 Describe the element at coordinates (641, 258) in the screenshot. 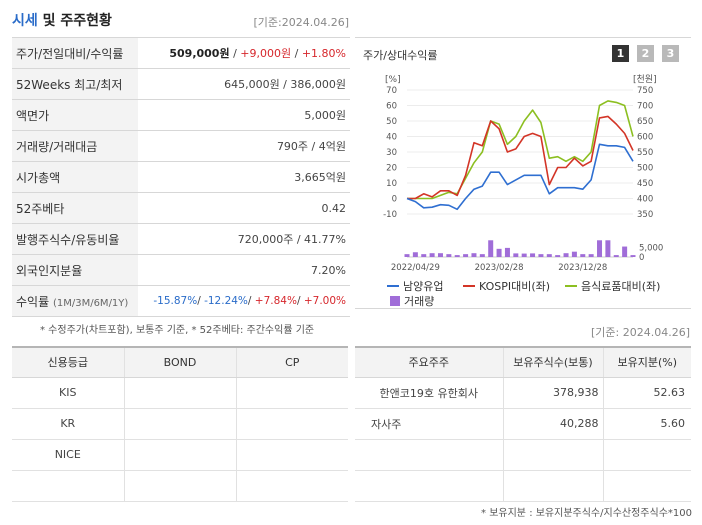

I see `volume-tick-label: 0` at that location.